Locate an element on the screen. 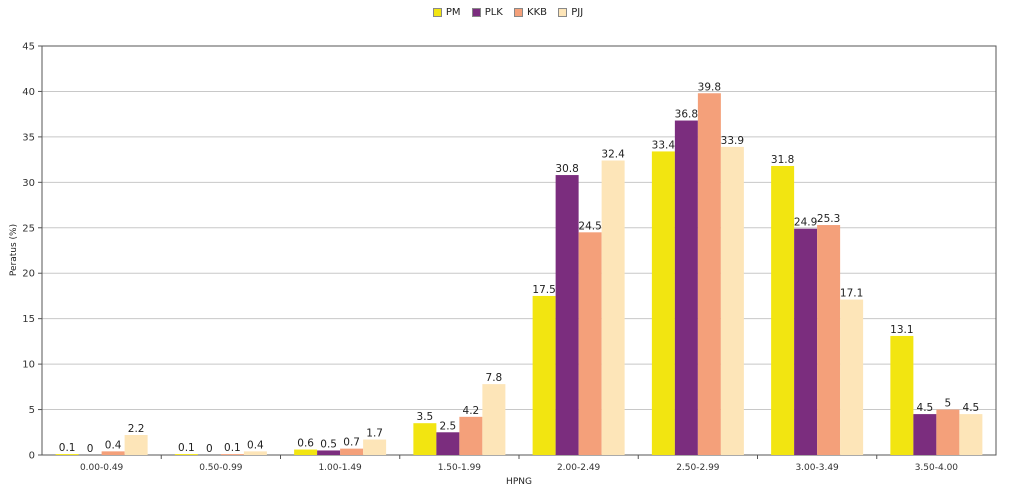 This screenshot has height=496, width=1016. legend-item-pm: PM is located at coordinates (446, 12).